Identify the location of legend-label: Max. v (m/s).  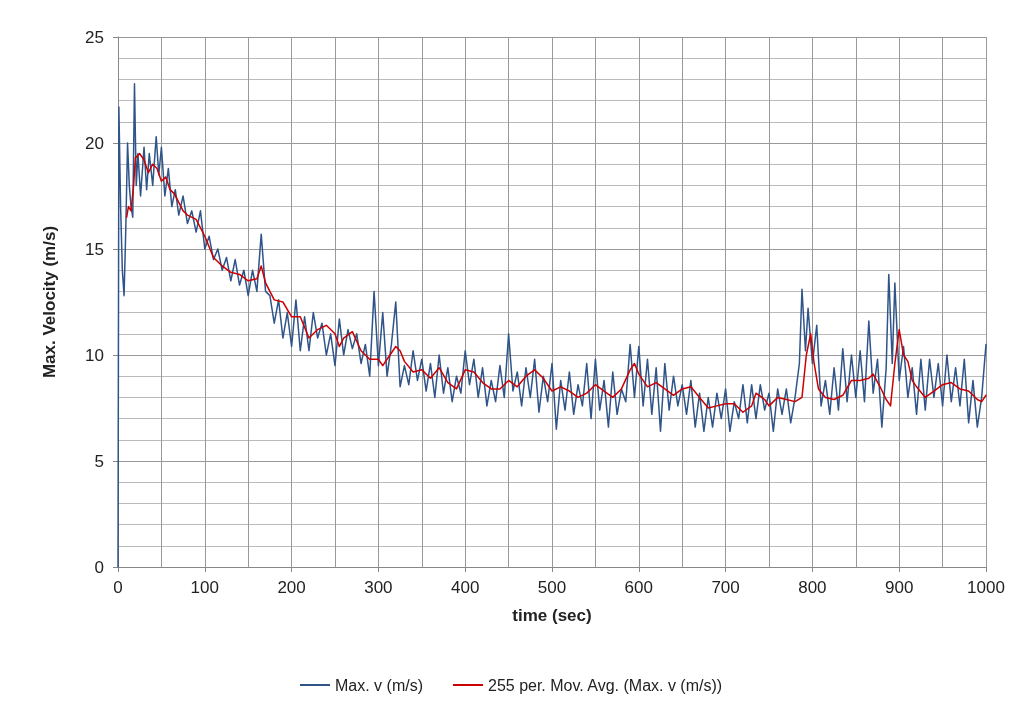
(378, 685).